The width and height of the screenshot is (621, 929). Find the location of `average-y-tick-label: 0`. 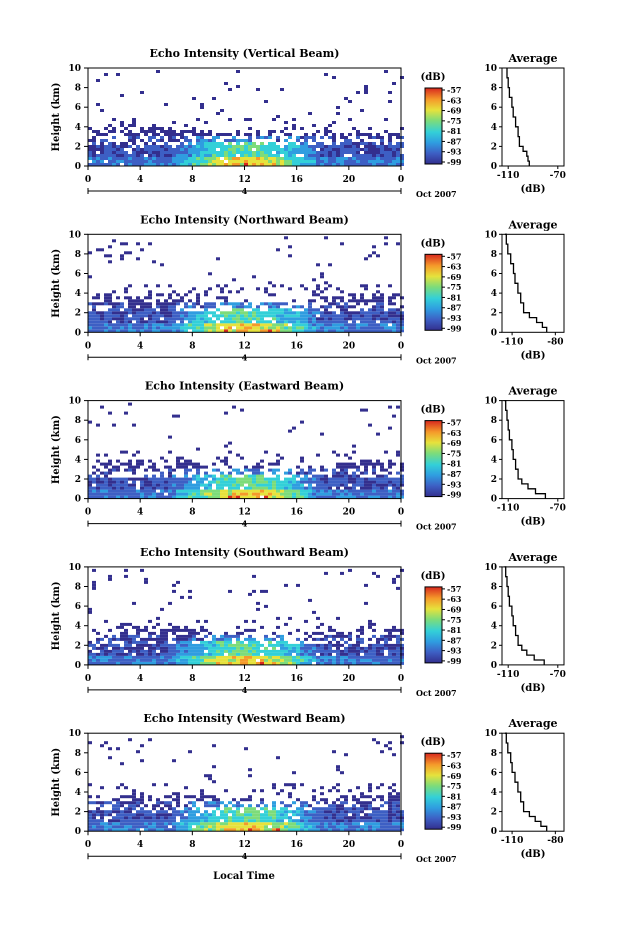

average-y-tick-label: 0 is located at coordinates (494, 666).